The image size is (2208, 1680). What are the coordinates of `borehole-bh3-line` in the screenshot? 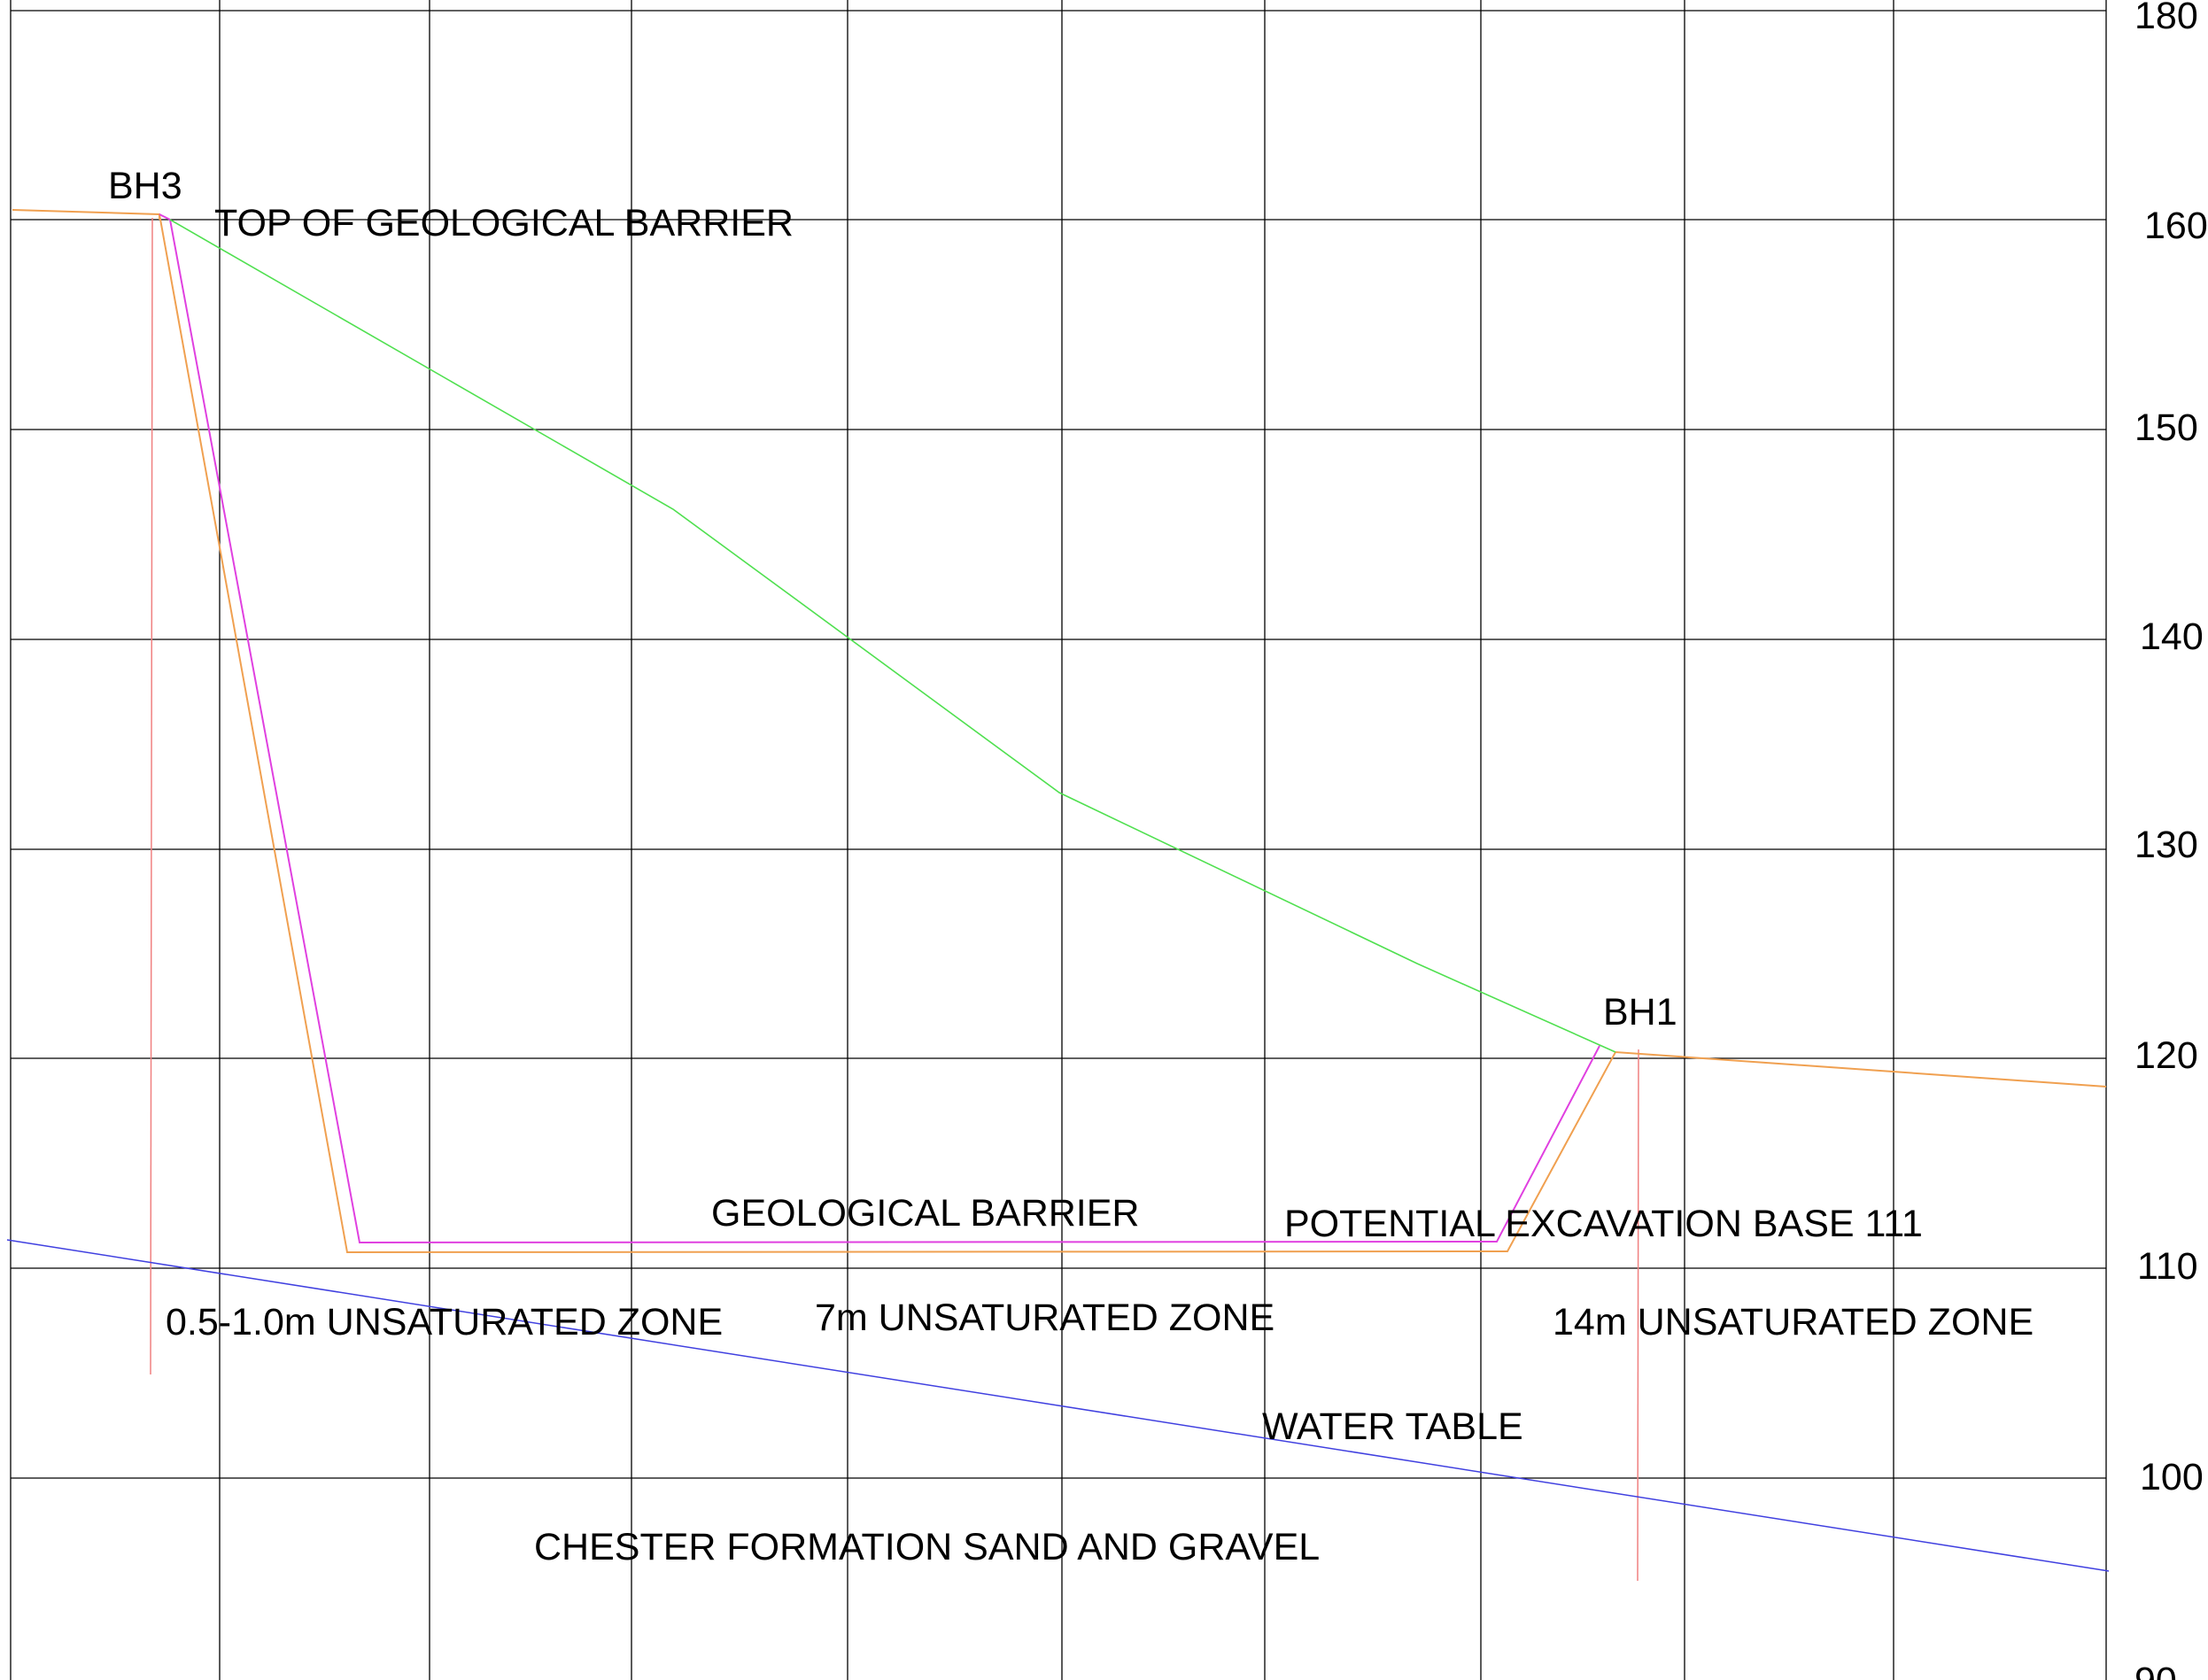 It's located at (151, 796).